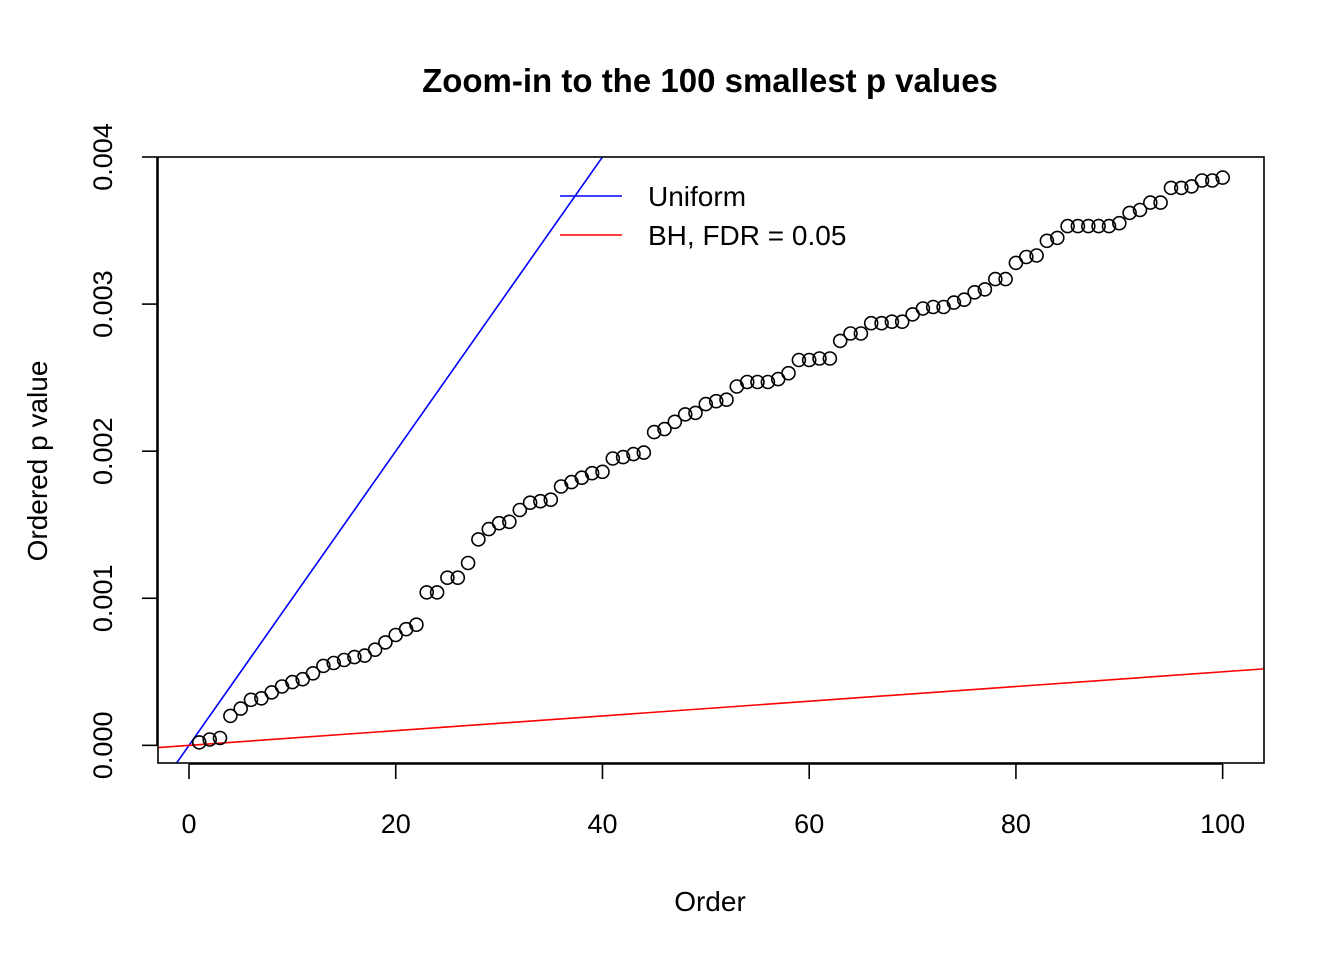 The height and width of the screenshot is (960, 1344). What do you see at coordinates (188, 824) in the screenshot?
I see `x-tick-label: 0` at bounding box center [188, 824].